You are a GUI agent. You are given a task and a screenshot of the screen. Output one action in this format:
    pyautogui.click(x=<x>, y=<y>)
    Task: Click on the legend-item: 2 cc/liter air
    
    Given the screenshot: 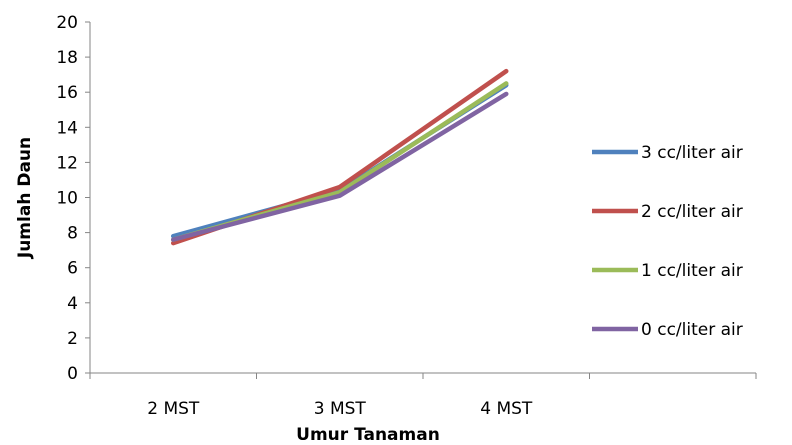 What is the action you would take?
    pyautogui.click(x=667, y=212)
    